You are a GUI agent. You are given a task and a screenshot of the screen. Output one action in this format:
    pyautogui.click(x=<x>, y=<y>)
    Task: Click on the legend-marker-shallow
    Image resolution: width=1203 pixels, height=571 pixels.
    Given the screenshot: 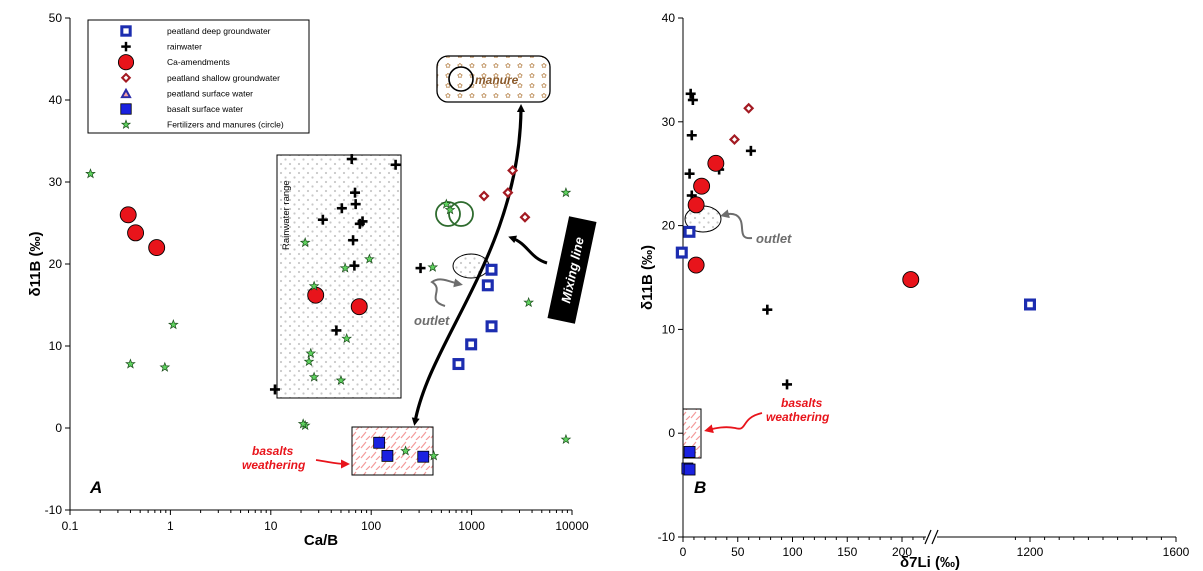 What is the action you would take?
    pyautogui.click(x=126, y=78)
    